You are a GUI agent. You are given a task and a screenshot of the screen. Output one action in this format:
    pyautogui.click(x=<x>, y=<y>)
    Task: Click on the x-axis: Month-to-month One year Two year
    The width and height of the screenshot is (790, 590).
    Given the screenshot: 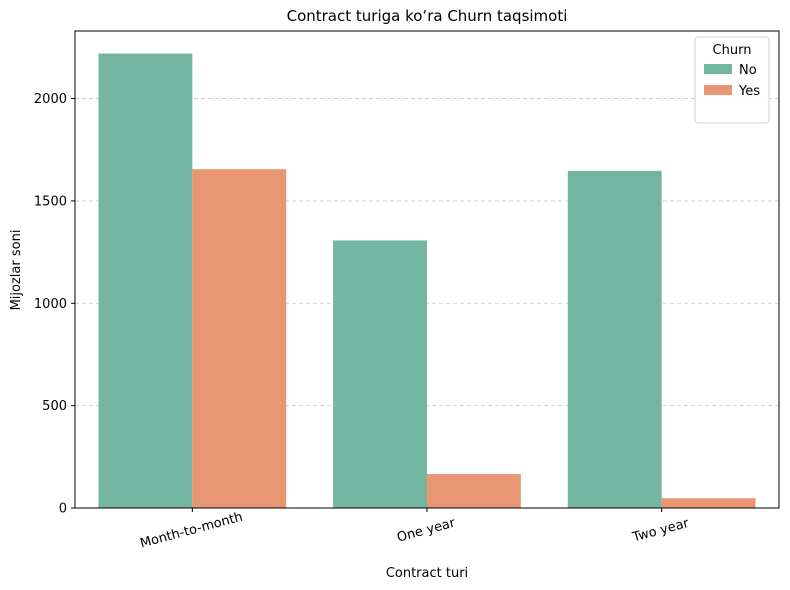 What is the action you would take?
    pyautogui.click(x=414, y=530)
    